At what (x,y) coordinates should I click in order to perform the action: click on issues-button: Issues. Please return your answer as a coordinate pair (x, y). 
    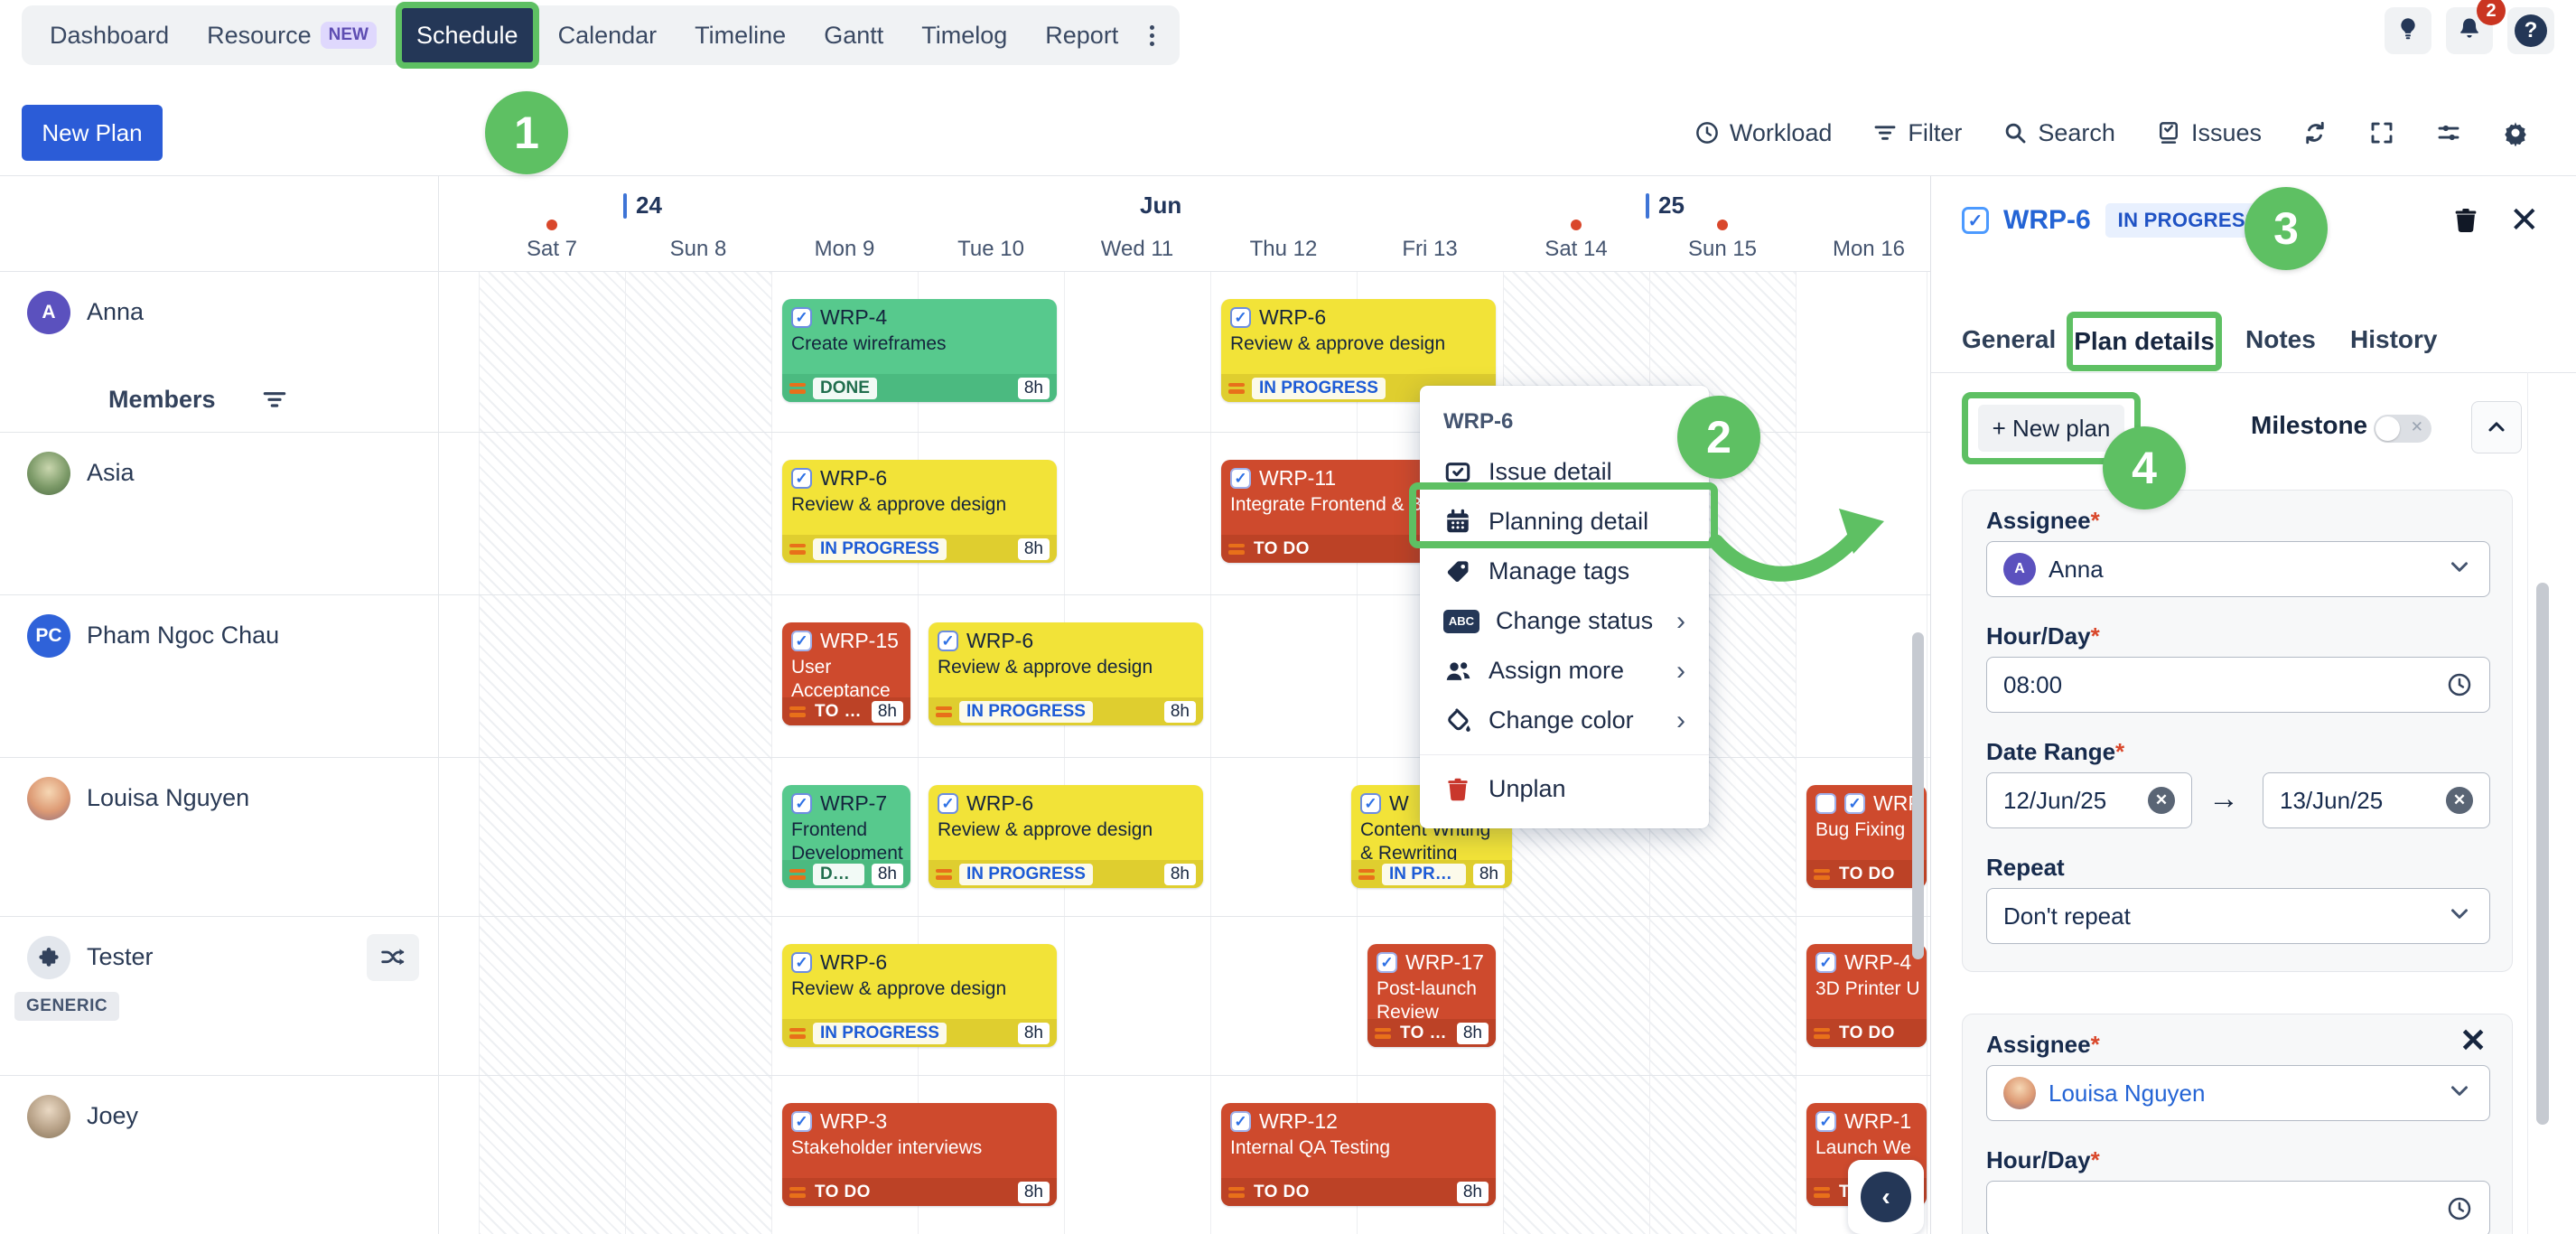
    Looking at the image, I should click on (2208, 133).